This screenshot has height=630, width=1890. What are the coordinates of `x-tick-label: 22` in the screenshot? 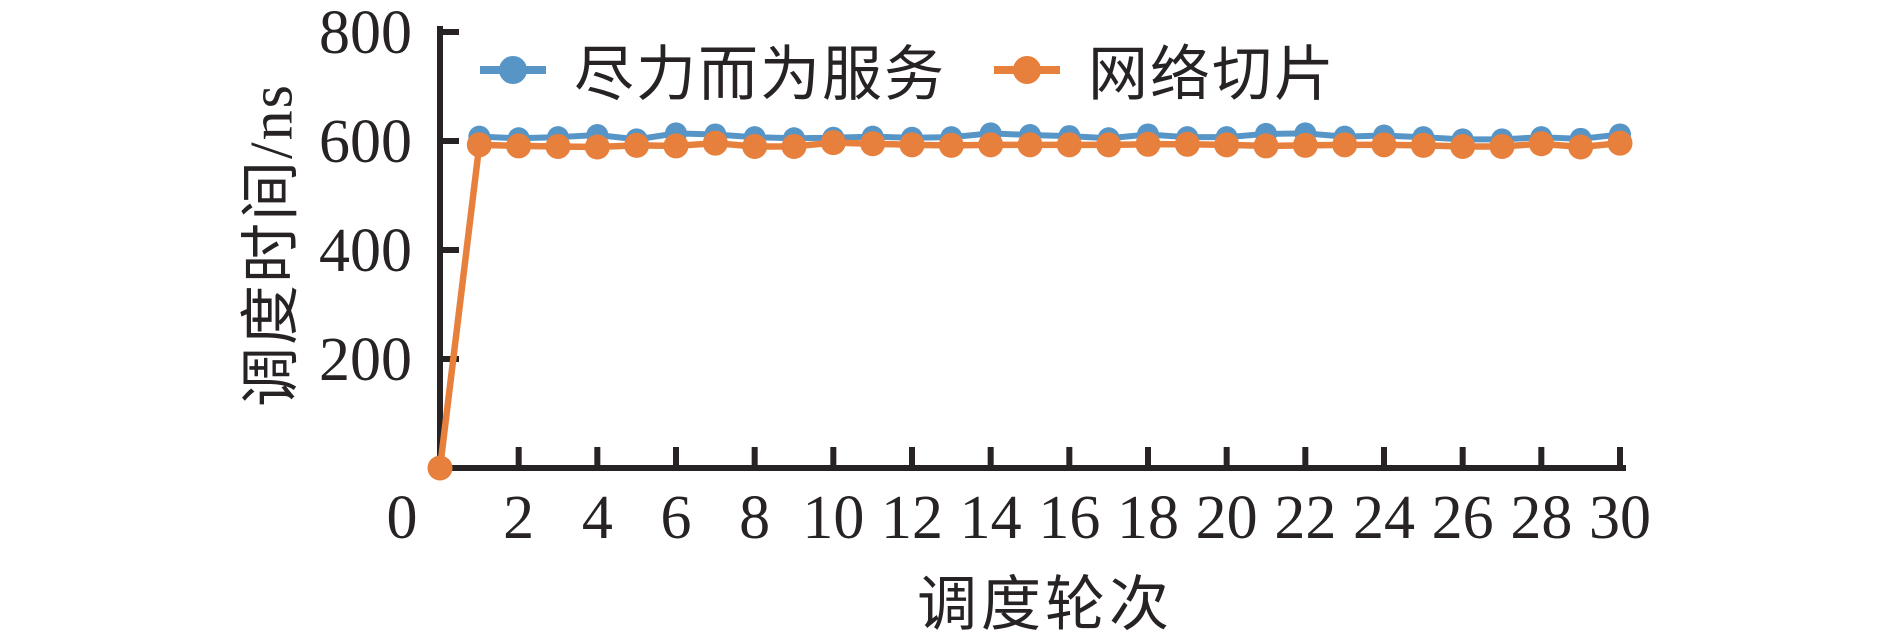 It's located at (1305, 518).